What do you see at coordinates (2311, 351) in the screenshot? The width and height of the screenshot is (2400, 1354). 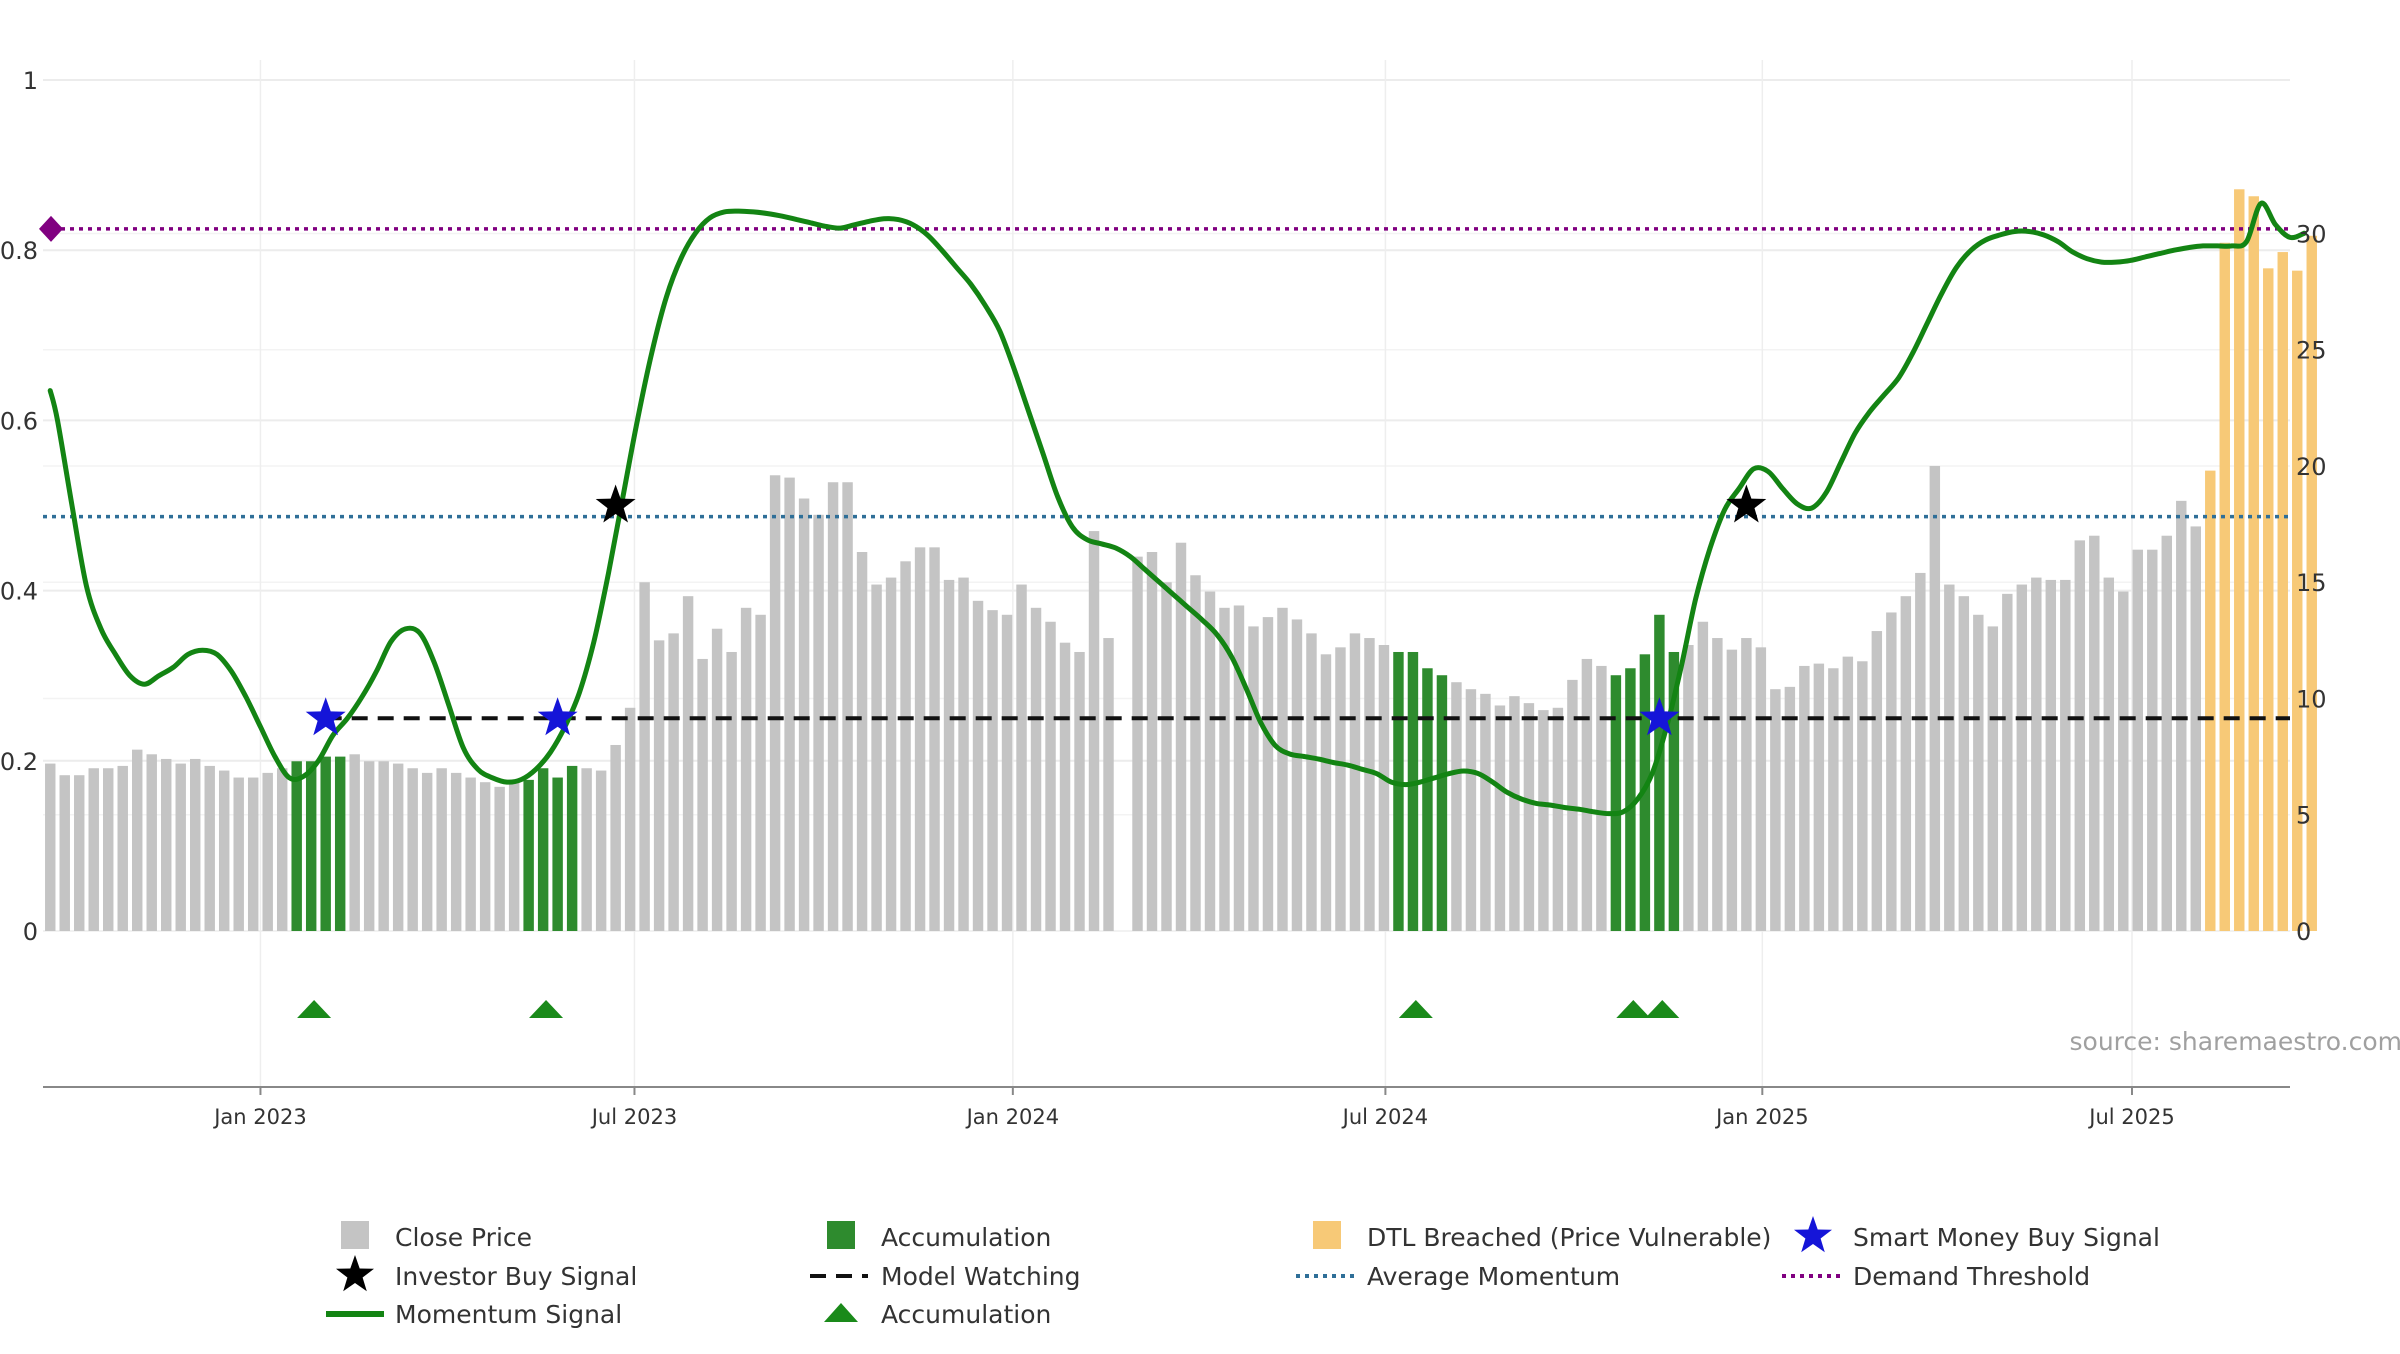 I see `right-tick-label: 25` at bounding box center [2311, 351].